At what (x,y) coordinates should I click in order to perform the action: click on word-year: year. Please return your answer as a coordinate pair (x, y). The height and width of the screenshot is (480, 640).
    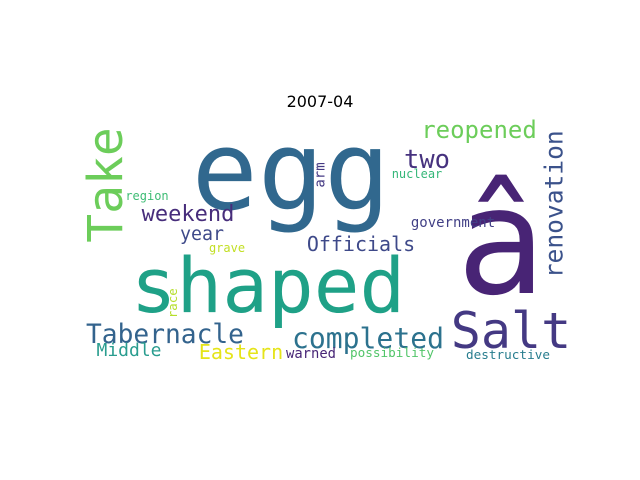
    Looking at the image, I should click on (202, 234).